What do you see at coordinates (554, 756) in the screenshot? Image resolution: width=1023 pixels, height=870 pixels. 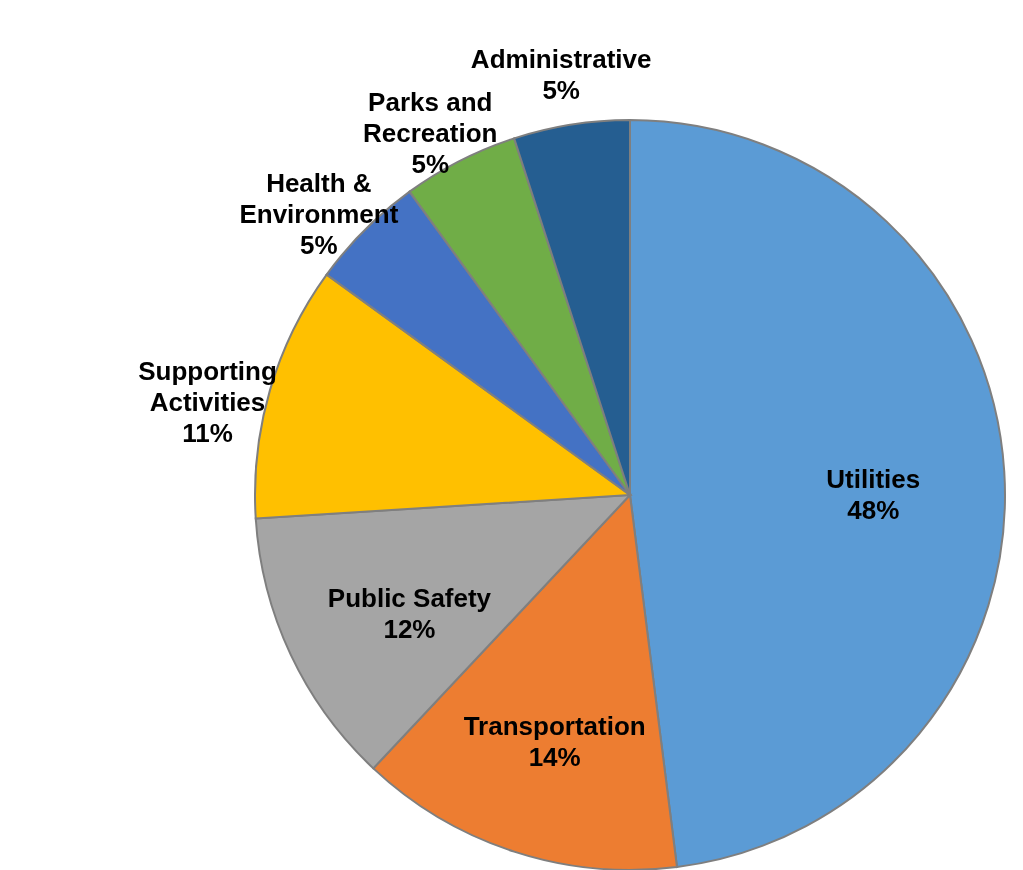 I see `data-label: 14%` at bounding box center [554, 756].